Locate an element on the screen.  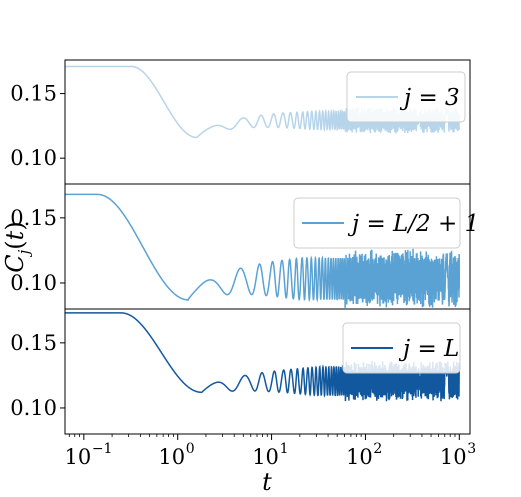
legend-top: j = 3 is located at coordinates (406, 97).